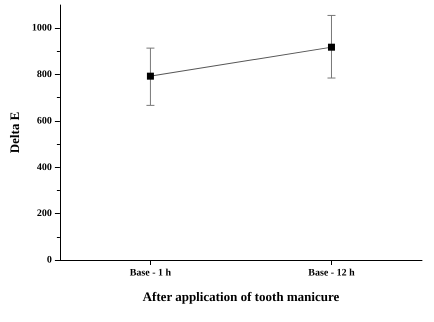  Describe the element at coordinates (44, 167) in the screenshot. I see `y-tick-label: 400` at that location.